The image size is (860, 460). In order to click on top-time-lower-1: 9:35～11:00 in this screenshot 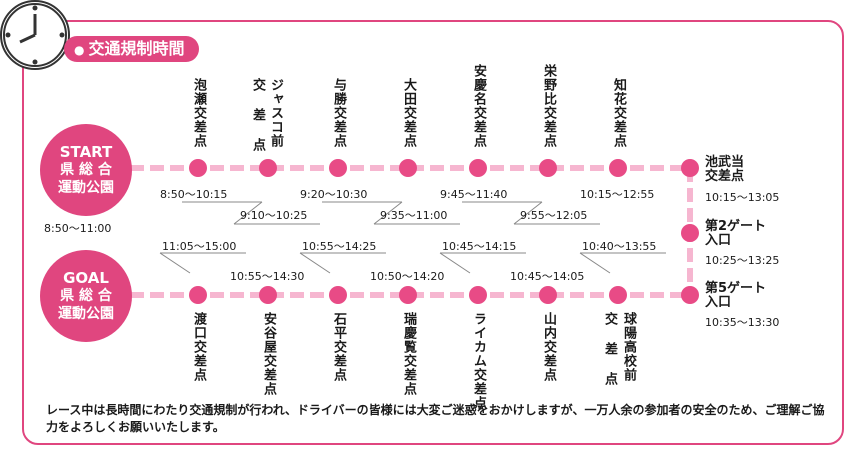, I will do `click(414, 215)`.